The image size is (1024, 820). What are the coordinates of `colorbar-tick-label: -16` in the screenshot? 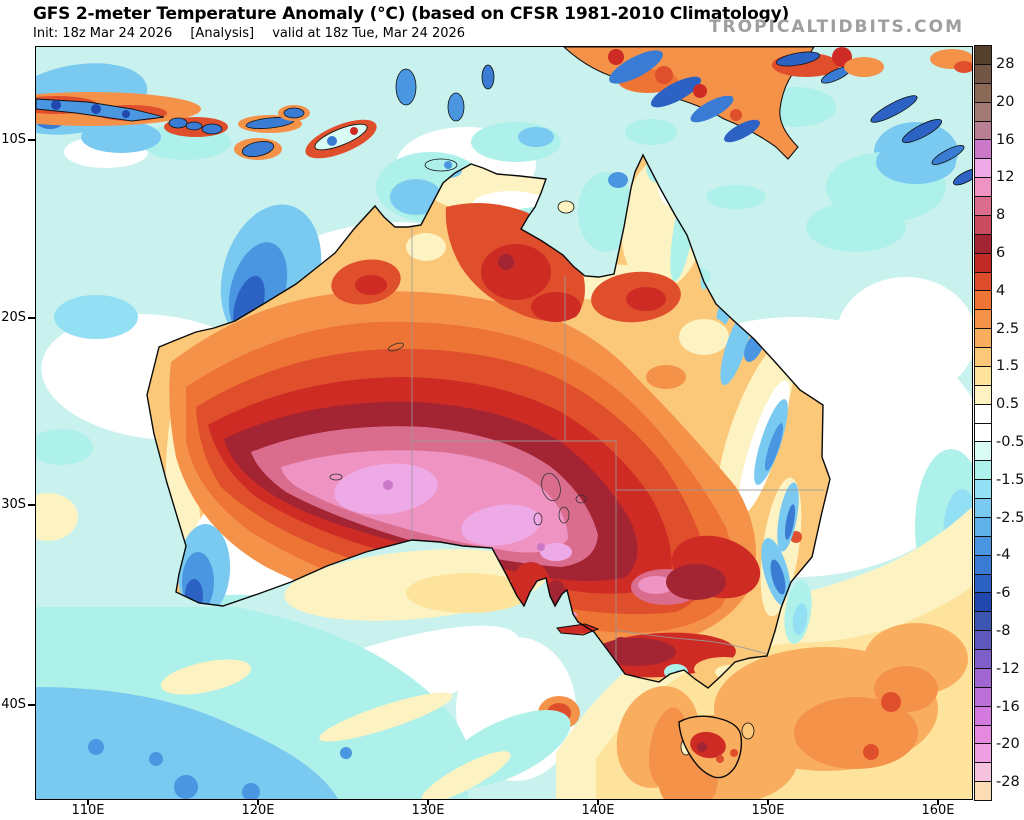 It's located at (1008, 706).